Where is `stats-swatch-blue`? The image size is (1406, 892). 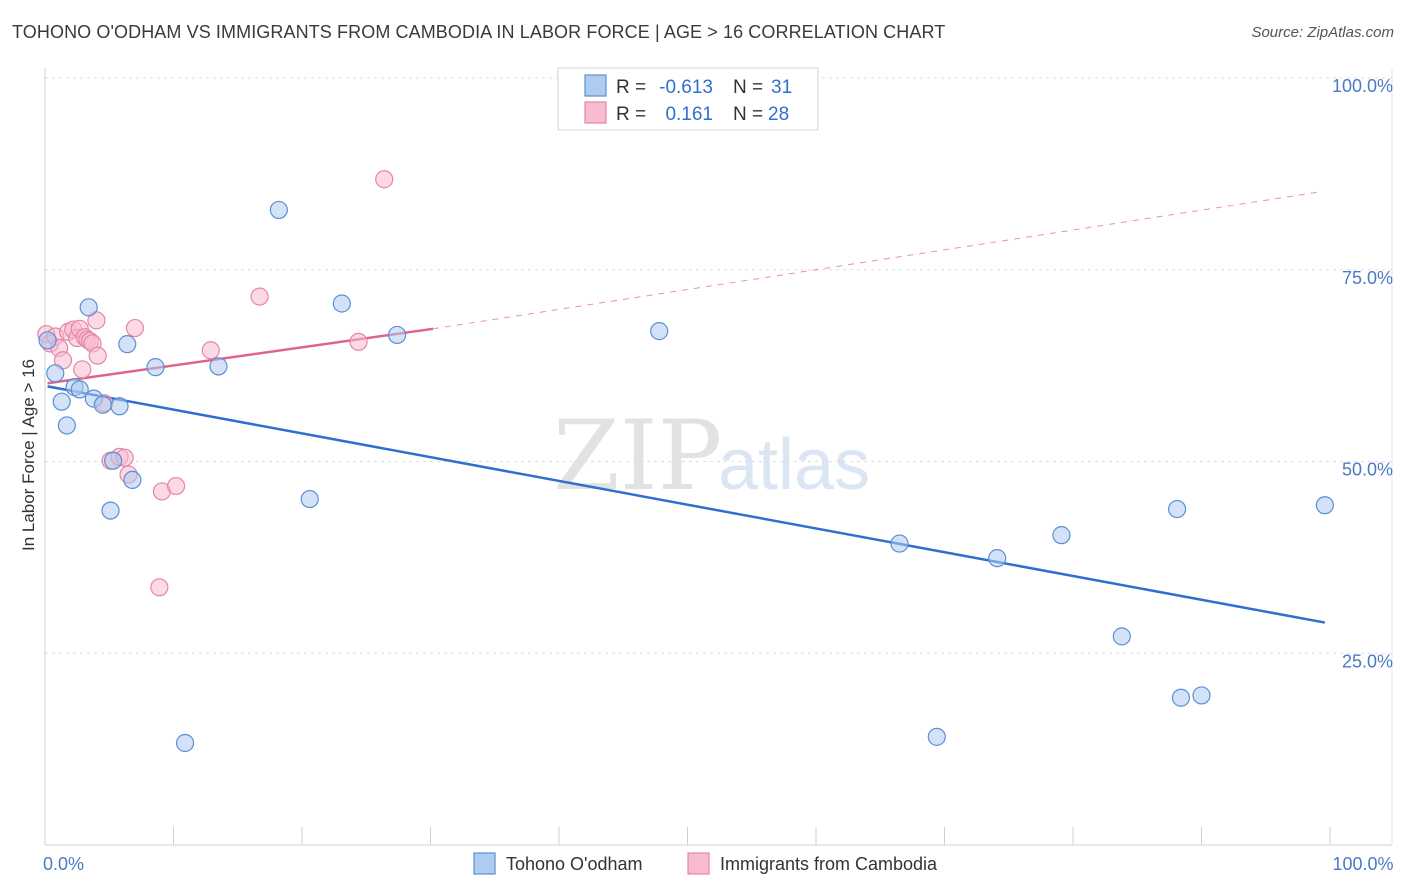
stats-swatch-blue is located at coordinates (595, 85).